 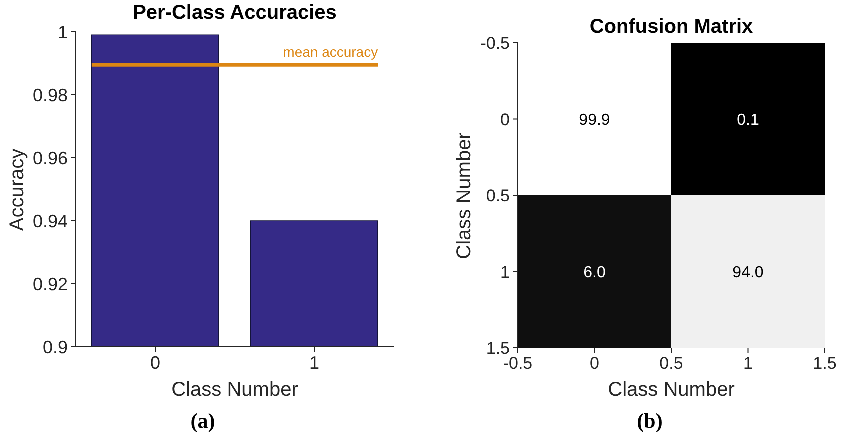 What do you see at coordinates (50, 95) in the screenshot?
I see `y-tick-label: 0.98` at bounding box center [50, 95].